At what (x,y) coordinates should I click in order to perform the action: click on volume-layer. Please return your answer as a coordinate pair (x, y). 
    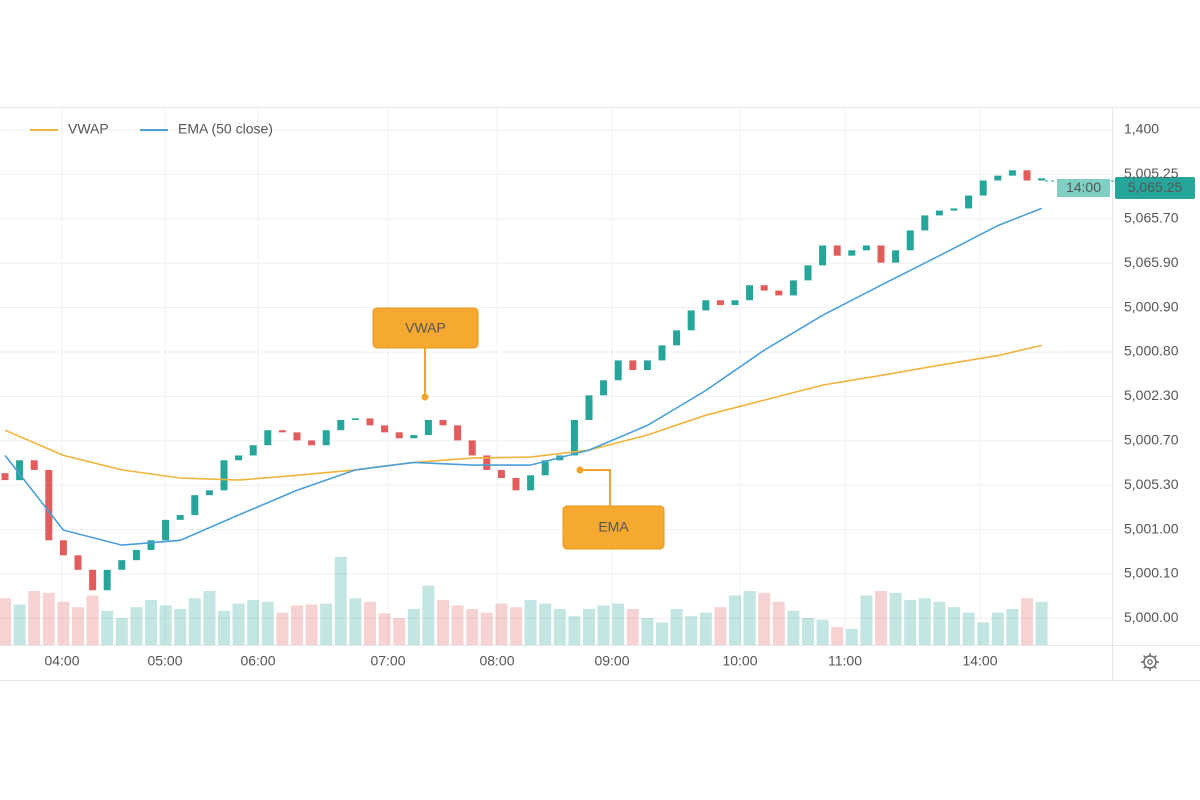
    Looking at the image, I should click on (524, 600).